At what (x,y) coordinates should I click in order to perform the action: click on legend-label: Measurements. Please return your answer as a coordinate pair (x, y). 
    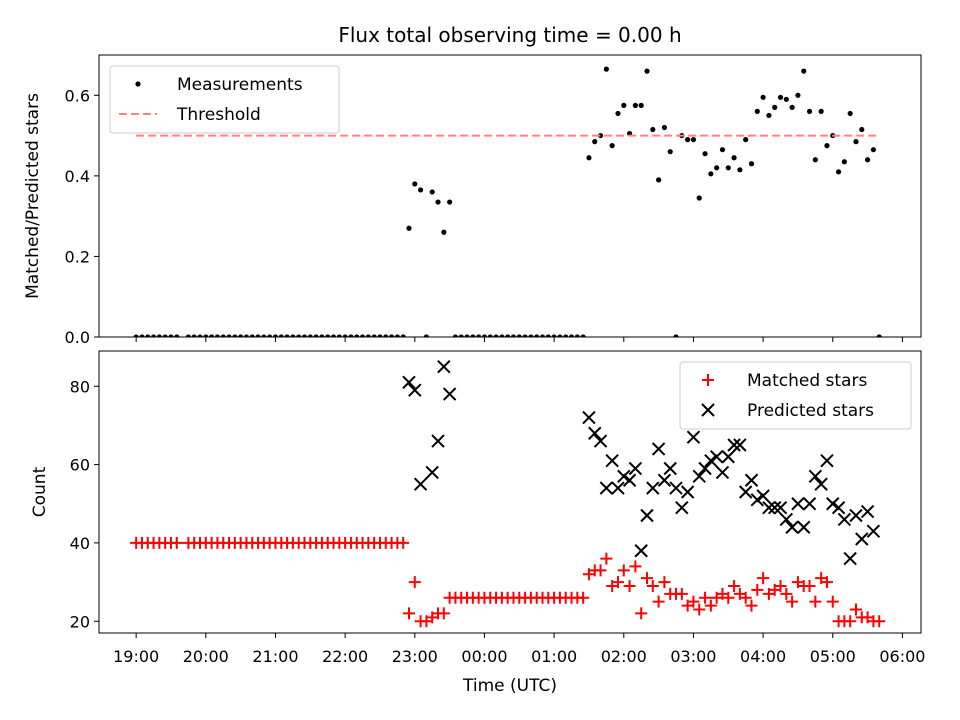
    Looking at the image, I should click on (240, 85).